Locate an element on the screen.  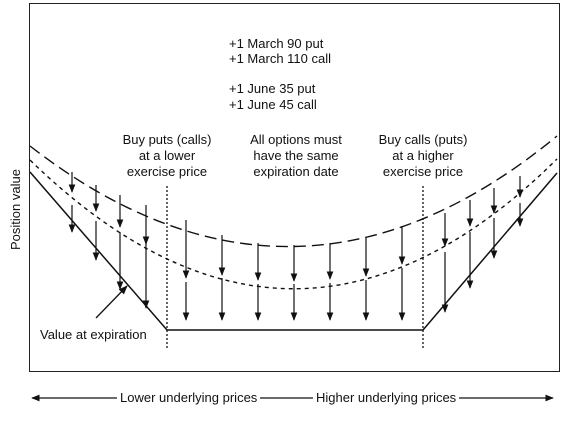
annotation-higher-2: at a higher is located at coordinates (423, 155).